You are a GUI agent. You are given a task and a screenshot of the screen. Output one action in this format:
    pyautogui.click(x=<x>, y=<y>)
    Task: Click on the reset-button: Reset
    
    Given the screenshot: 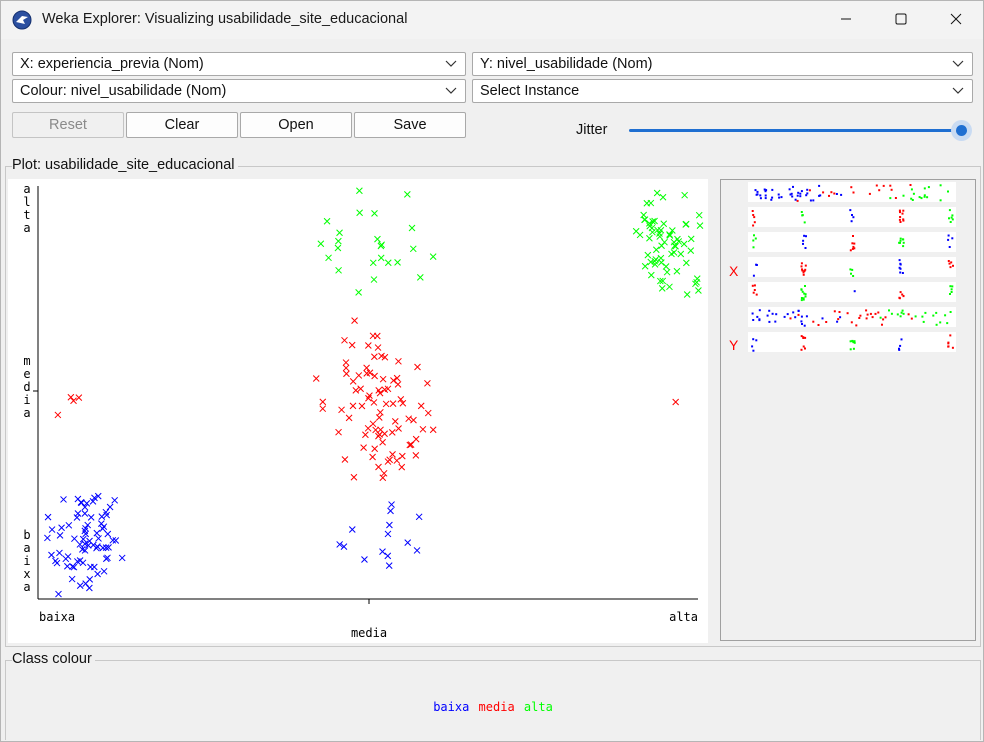 What is the action you would take?
    pyautogui.click(x=68, y=125)
    